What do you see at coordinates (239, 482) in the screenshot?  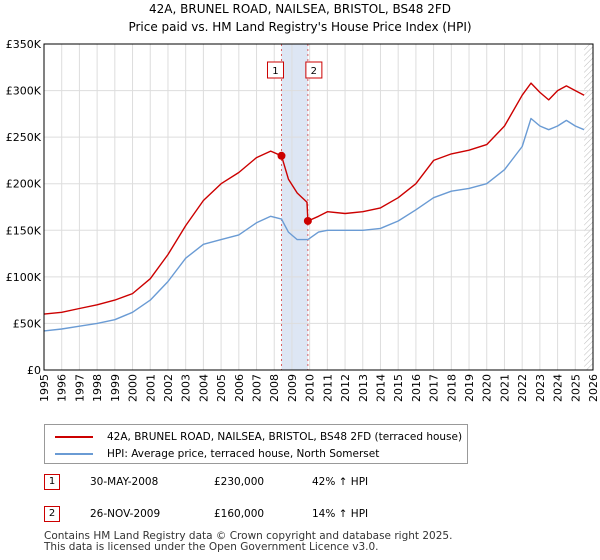 I see `transaction-price-1: £230,000` at bounding box center [239, 482].